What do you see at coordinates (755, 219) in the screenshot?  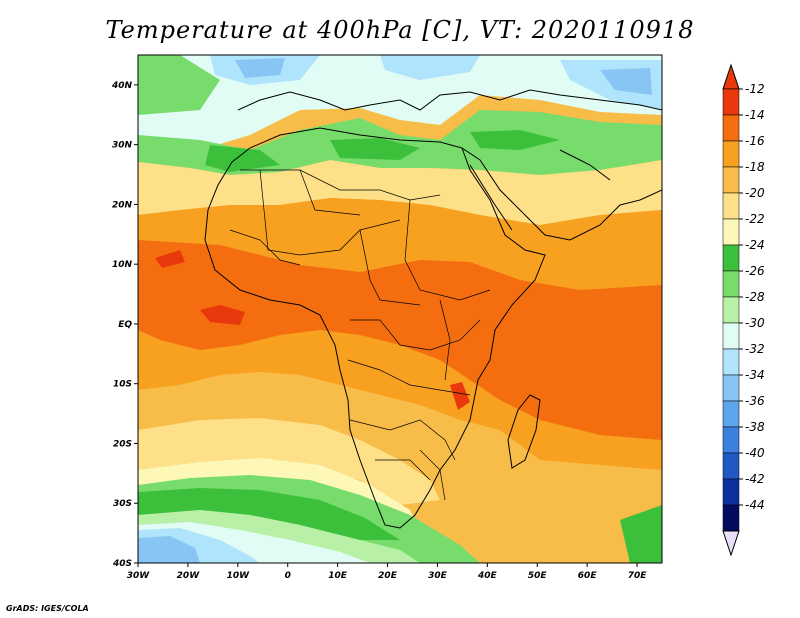 I see `colorbar-level-label: -22` at bounding box center [755, 219].